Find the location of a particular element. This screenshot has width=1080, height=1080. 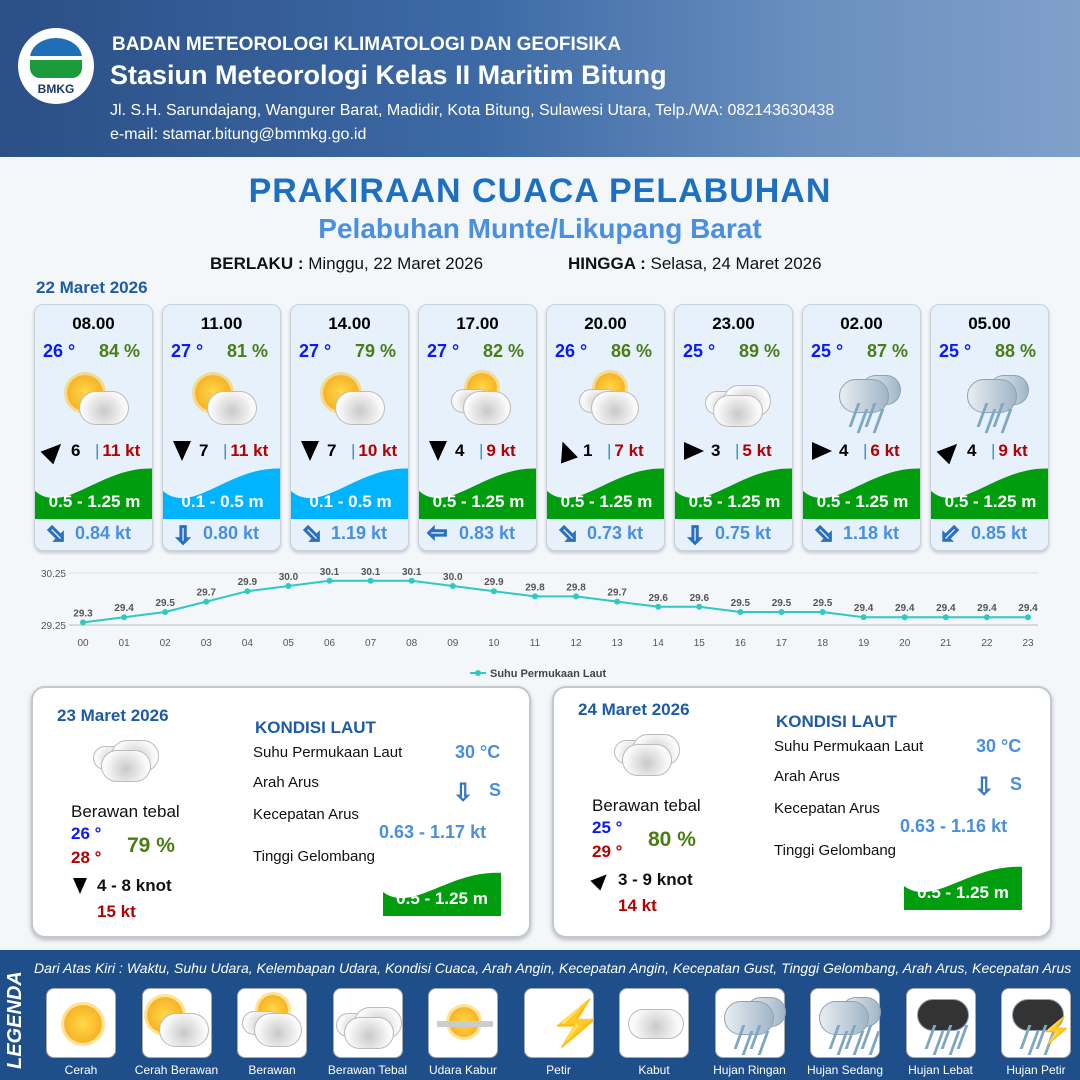

current-speed: 0.85 kt is located at coordinates (999, 533).